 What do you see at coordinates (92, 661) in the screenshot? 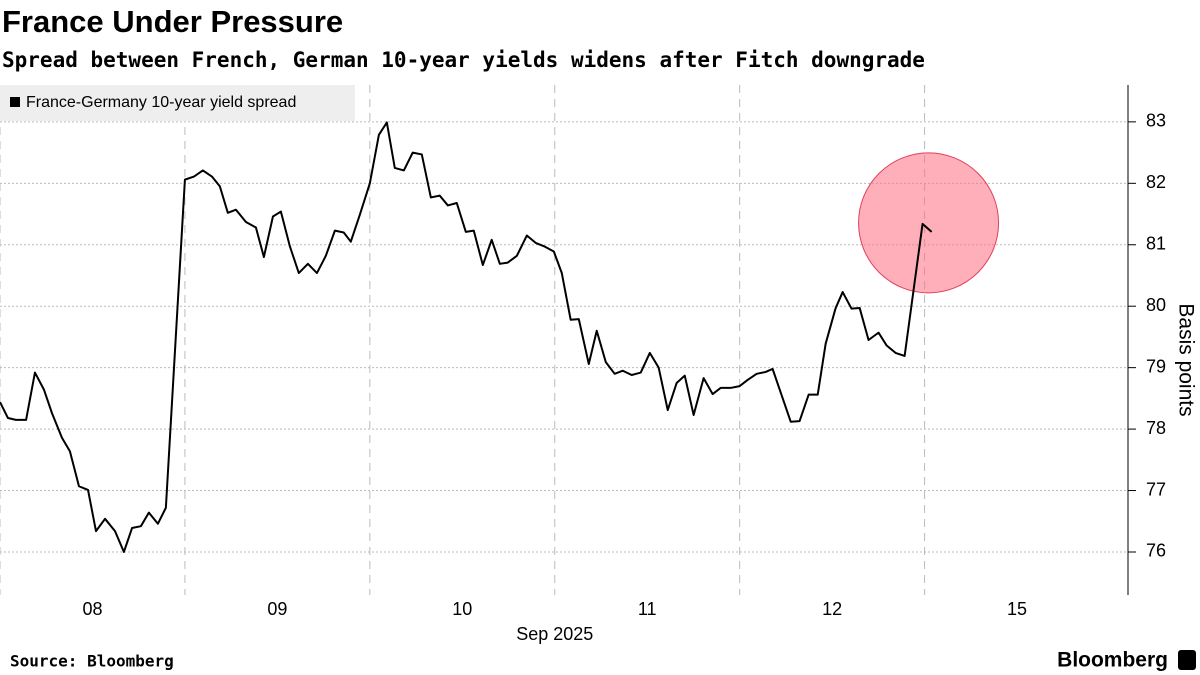
I see `source: Source: Bloomberg` at bounding box center [92, 661].